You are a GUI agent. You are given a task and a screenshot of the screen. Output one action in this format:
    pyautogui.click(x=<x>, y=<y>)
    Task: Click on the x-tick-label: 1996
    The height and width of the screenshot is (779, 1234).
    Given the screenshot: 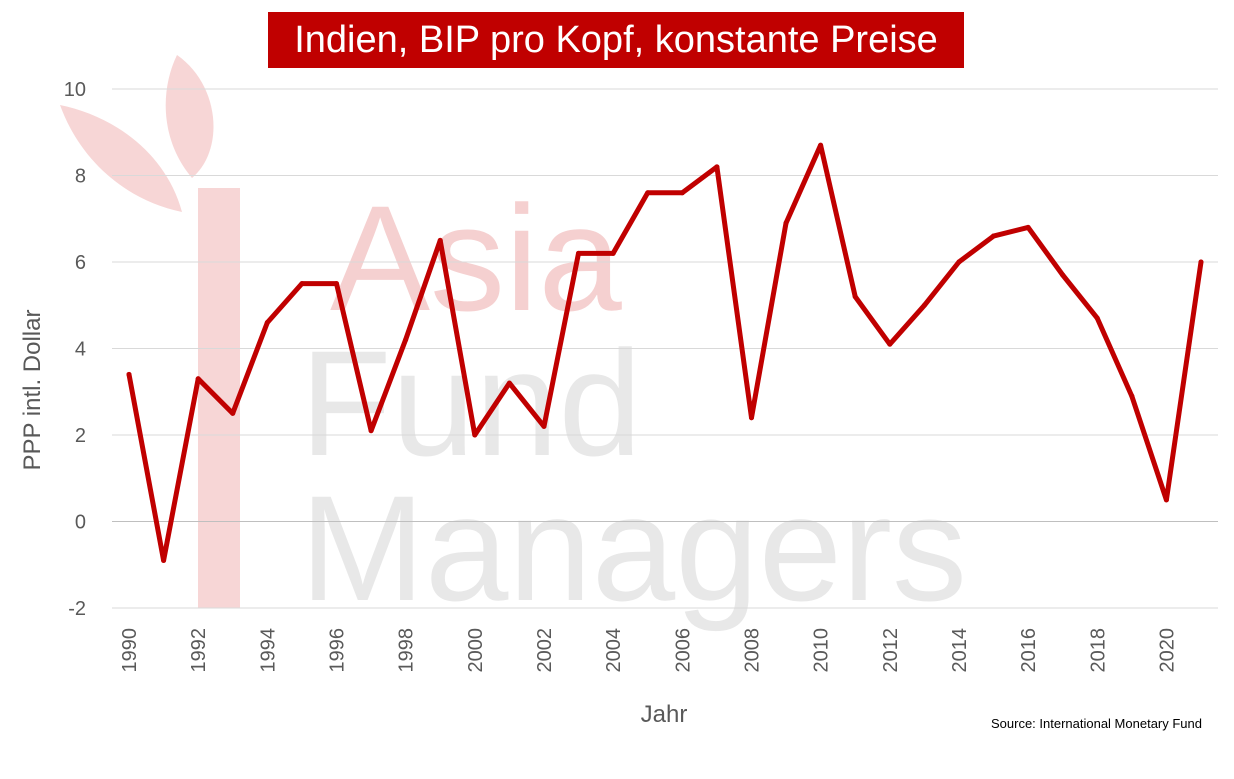 What is the action you would take?
    pyautogui.click(x=337, y=650)
    